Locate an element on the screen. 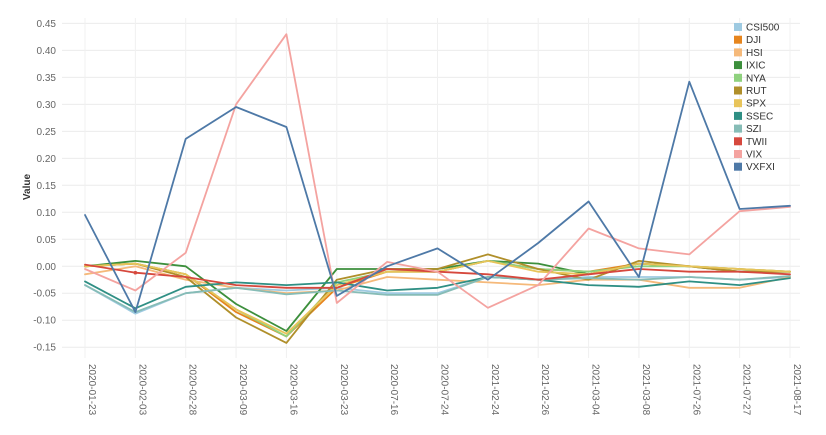 The image size is (826, 435). legend-swatch-vix is located at coordinates (738, 154).